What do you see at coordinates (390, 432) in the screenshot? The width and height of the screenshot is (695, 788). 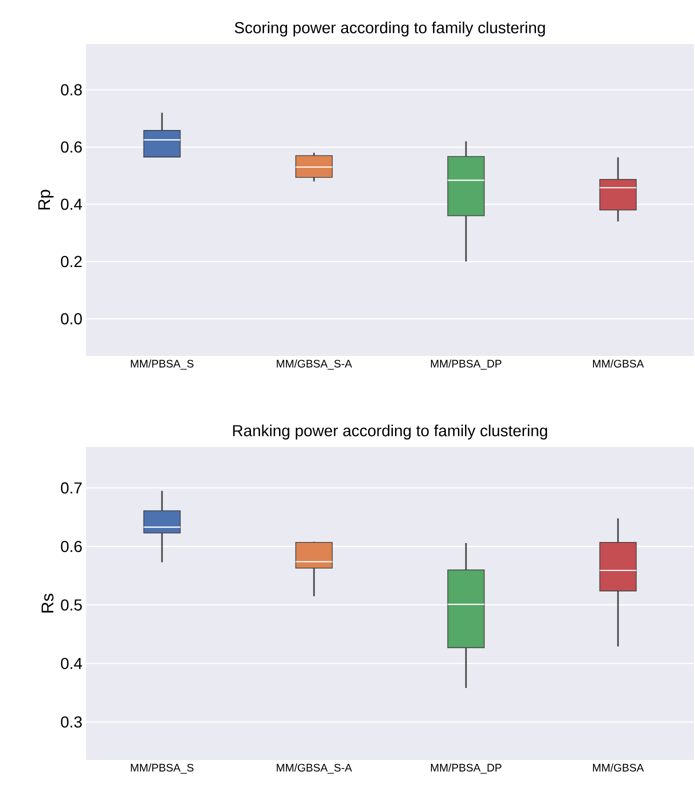 I see `chart-title: Ranking power according to family clustering` at bounding box center [390, 432].